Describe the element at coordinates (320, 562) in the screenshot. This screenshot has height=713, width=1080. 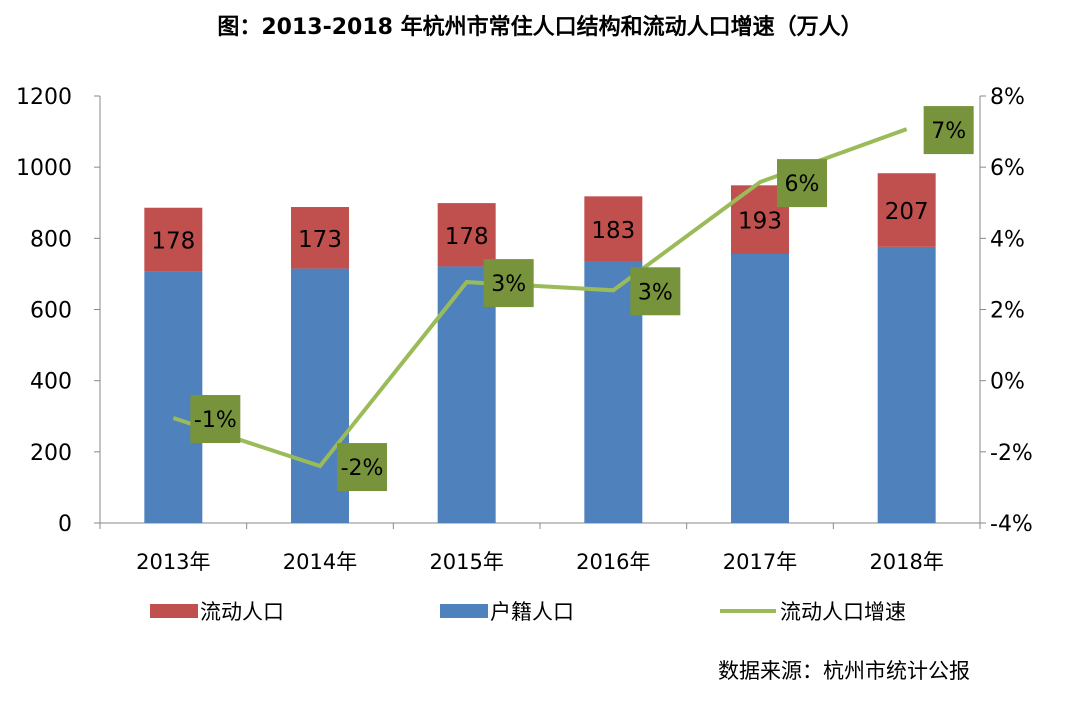
I see `x-tick-label: 2014年` at that location.